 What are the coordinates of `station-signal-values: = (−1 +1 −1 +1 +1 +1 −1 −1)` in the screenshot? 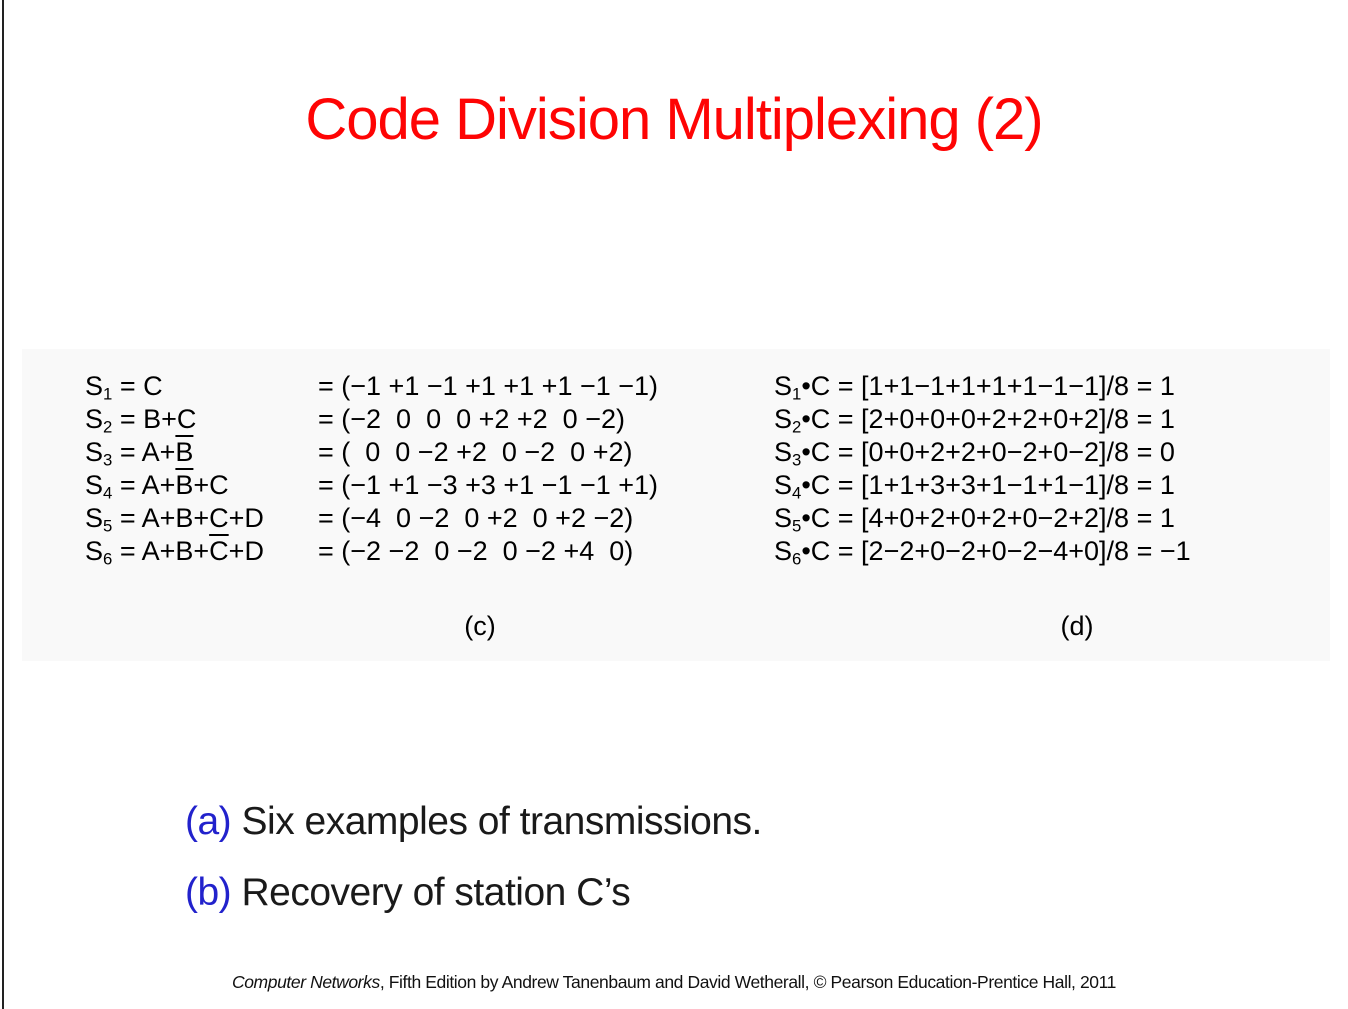 It's located at (488, 386).